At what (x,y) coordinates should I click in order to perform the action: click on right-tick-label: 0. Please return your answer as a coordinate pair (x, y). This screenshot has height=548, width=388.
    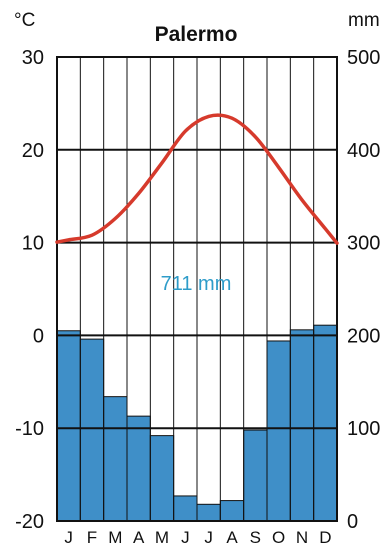
    Looking at the image, I should click on (352, 522).